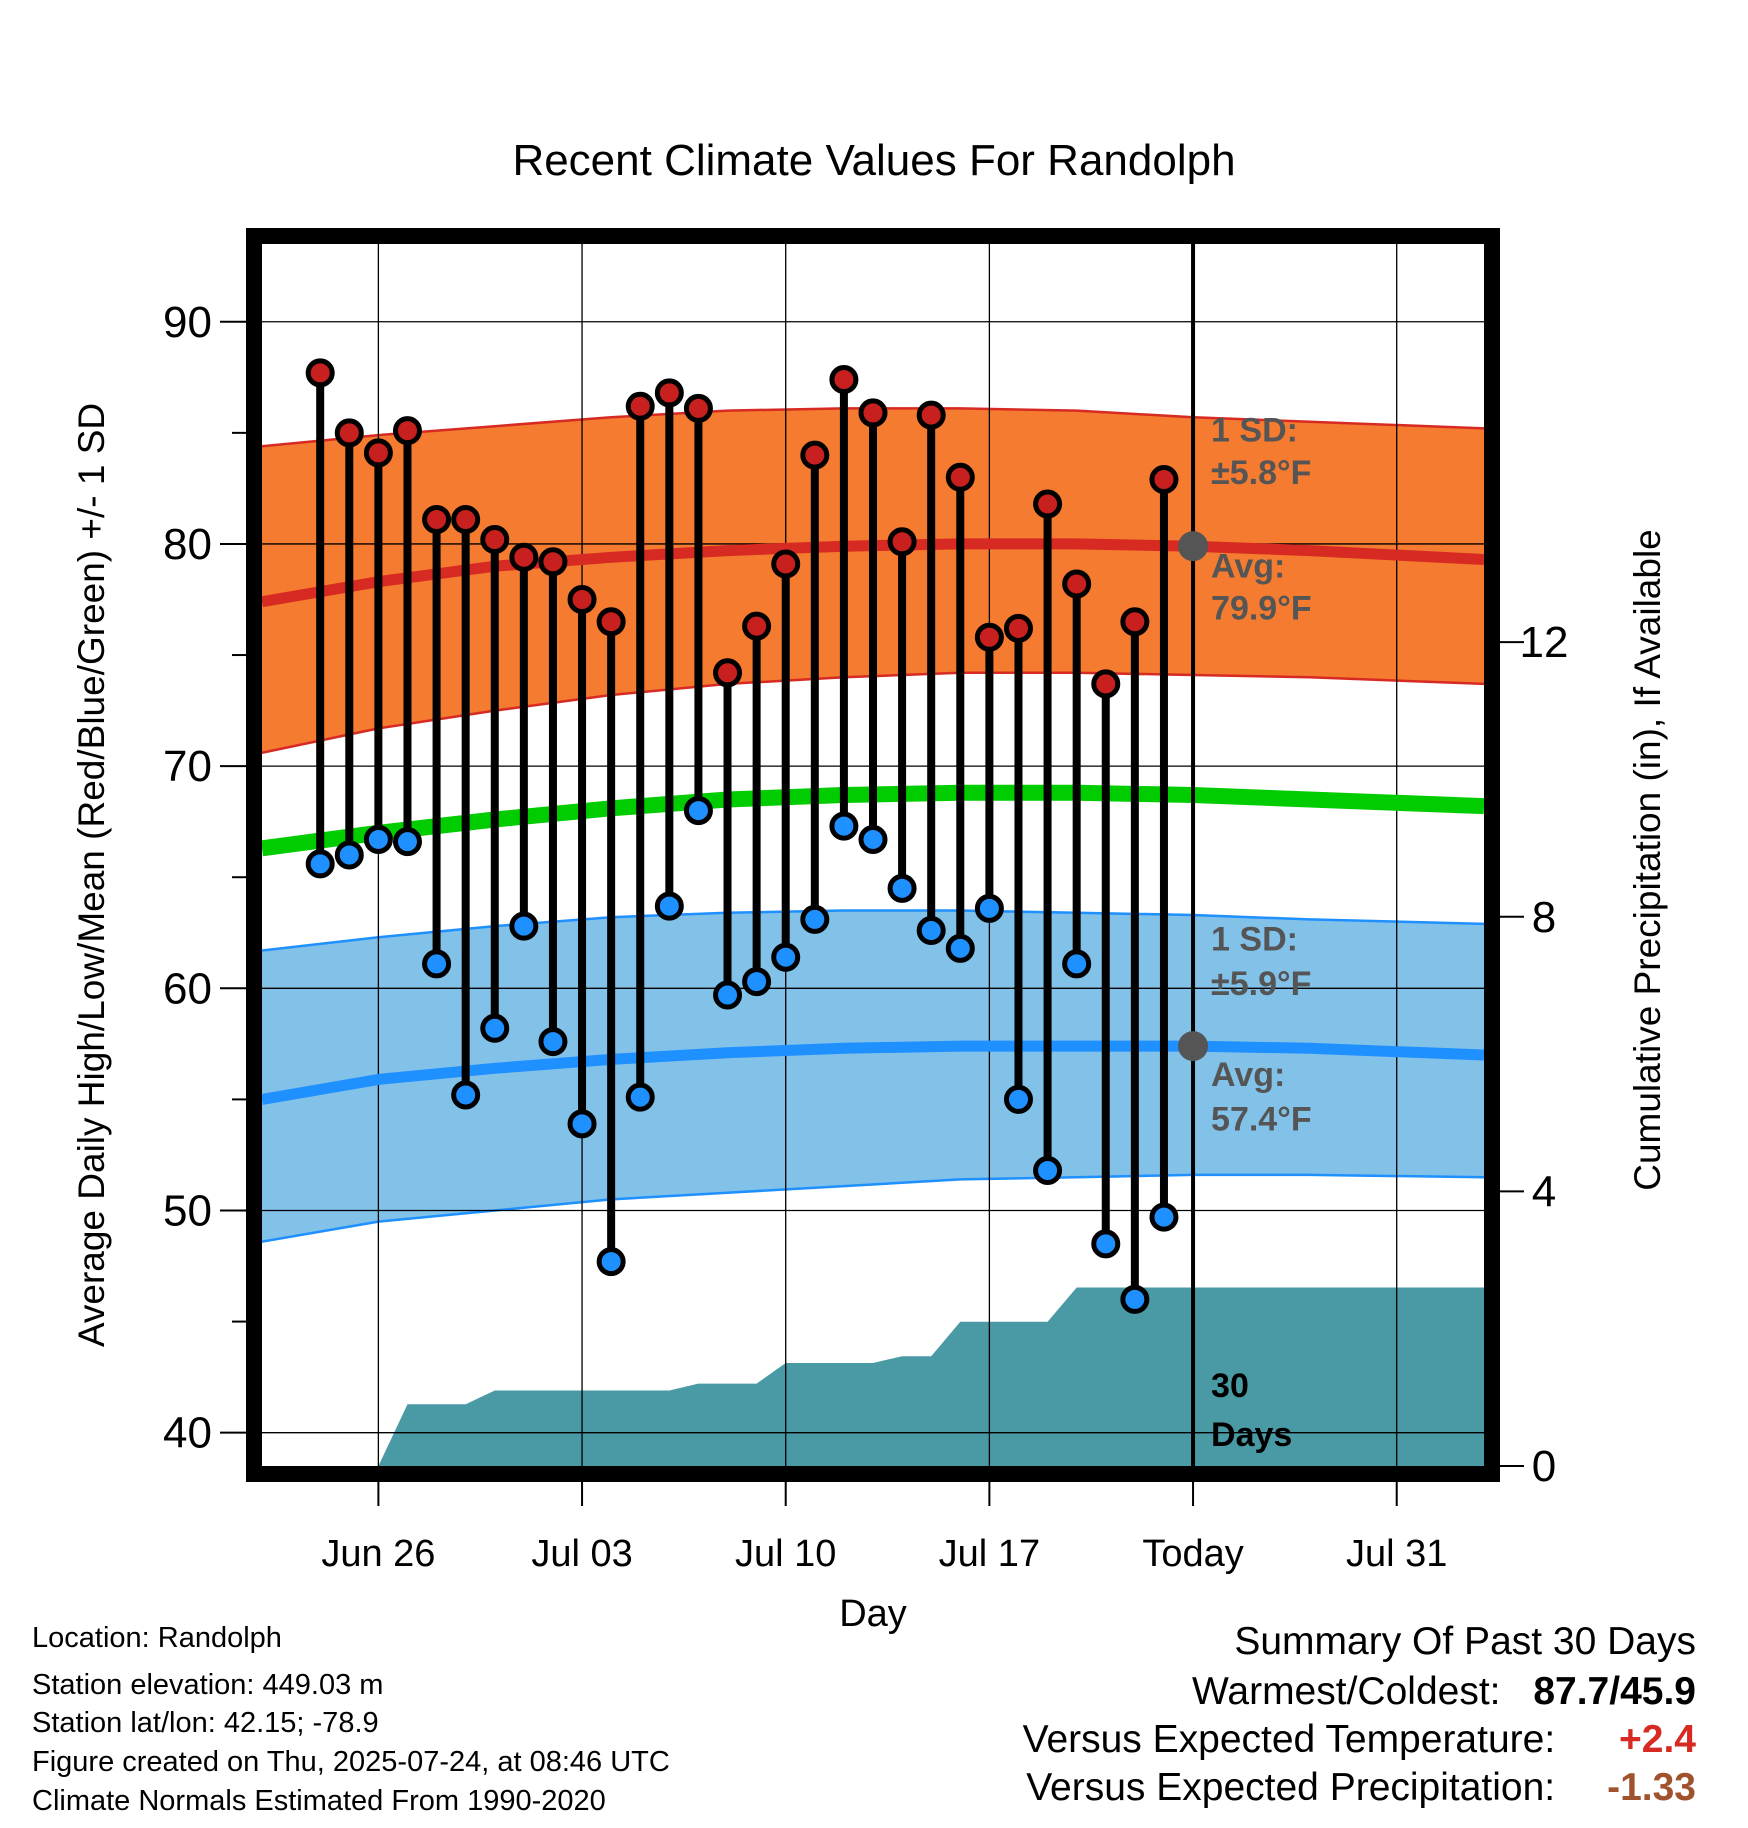 This screenshot has height=1828, width=1748. I want to click on low-avg-line, so click(873, 1072).